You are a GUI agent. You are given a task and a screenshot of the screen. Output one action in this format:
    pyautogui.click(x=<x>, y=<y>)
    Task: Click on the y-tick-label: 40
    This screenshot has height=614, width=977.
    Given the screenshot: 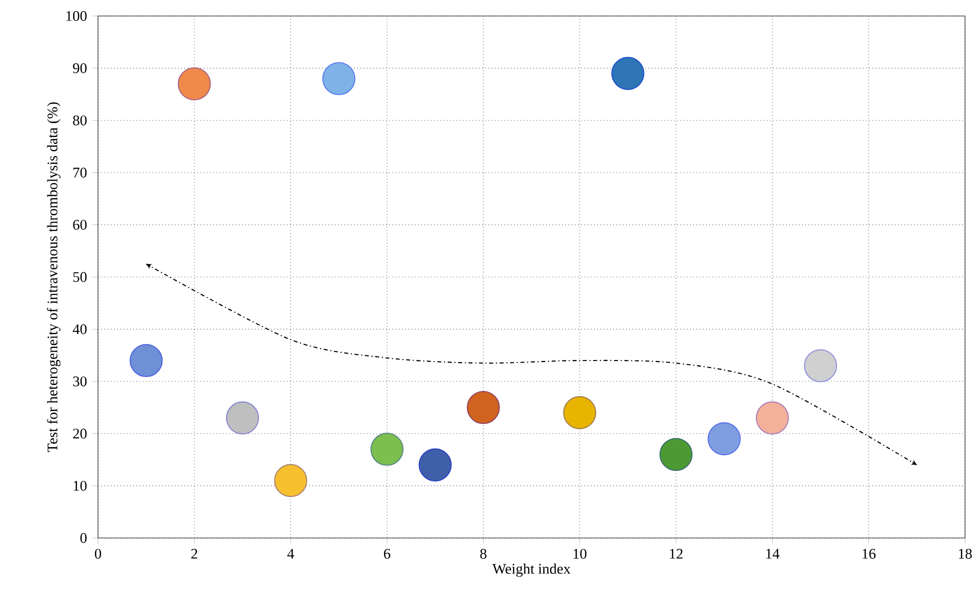 What is the action you would take?
    pyautogui.click(x=79, y=329)
    